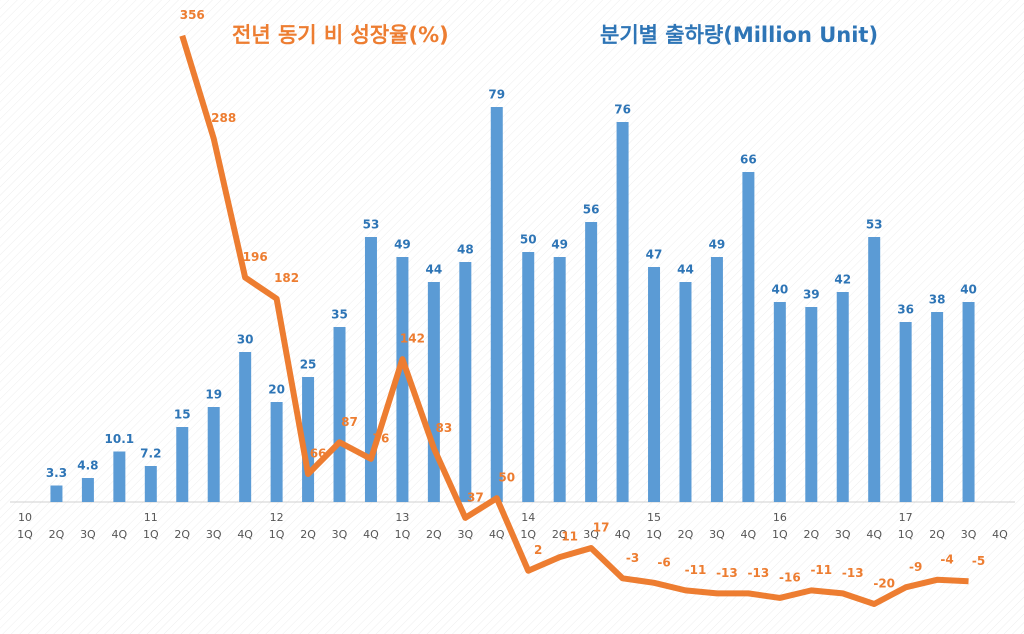  What do you see at coordinates (245, 340) in the screenshot?
I see `bar-value-label: 30` at bounding box center [245, 340].